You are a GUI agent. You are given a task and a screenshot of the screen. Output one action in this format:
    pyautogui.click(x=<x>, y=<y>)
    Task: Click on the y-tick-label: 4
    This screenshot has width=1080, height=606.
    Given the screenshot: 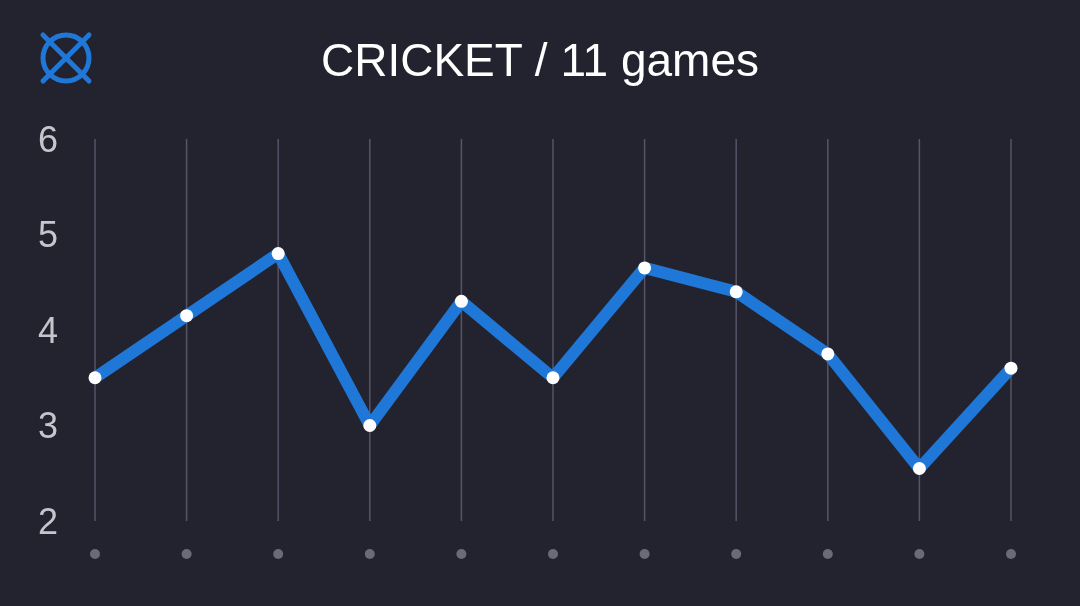 What is the action you would take?
    pyautogui.click(x=47, y=330)
    